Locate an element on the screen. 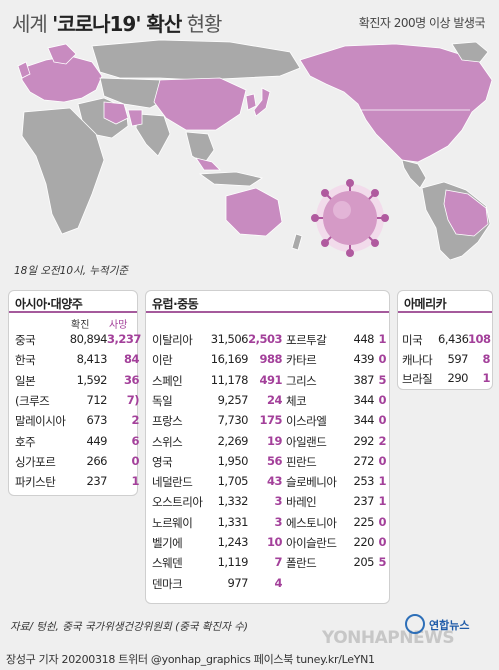 This screenshot has height=670, width=499. table-row: 이탈리아 31,506 2,503 is located at coordinates (217, 341).